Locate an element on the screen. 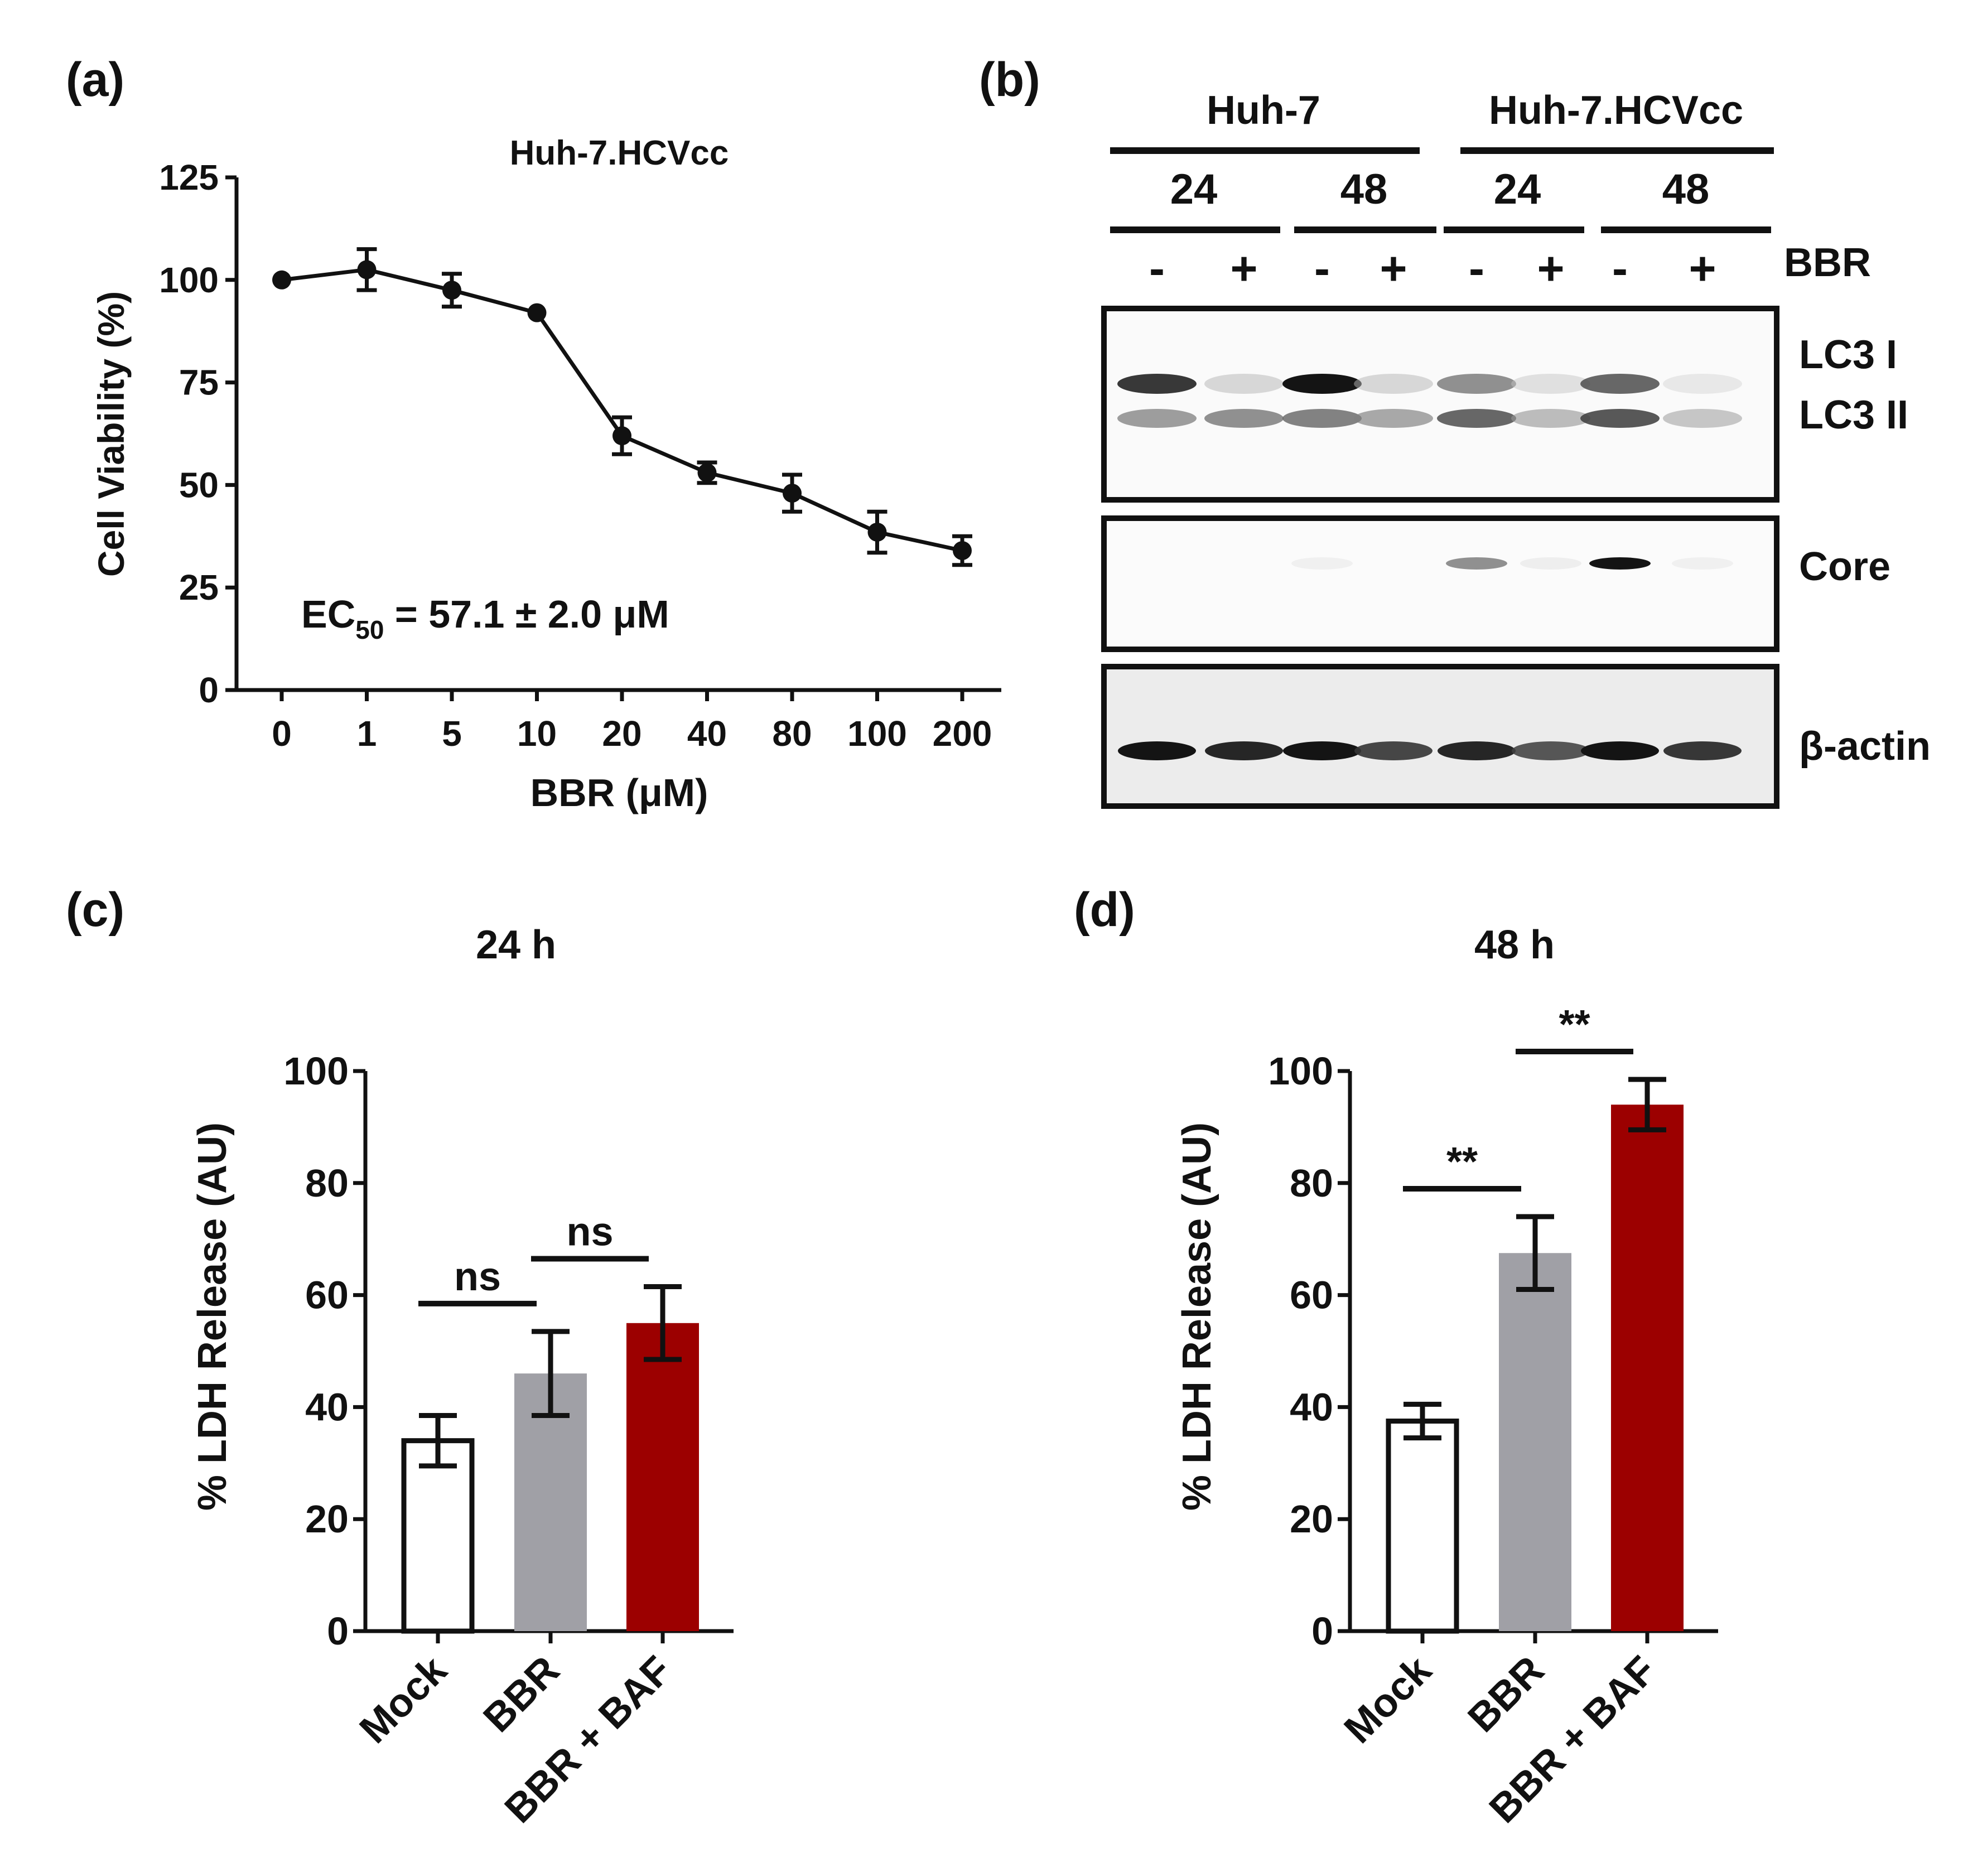 This screenshot has width=1963, height=1876. chart-a-title: Huh-7.HCVcc is located at coordinates (619, 153).